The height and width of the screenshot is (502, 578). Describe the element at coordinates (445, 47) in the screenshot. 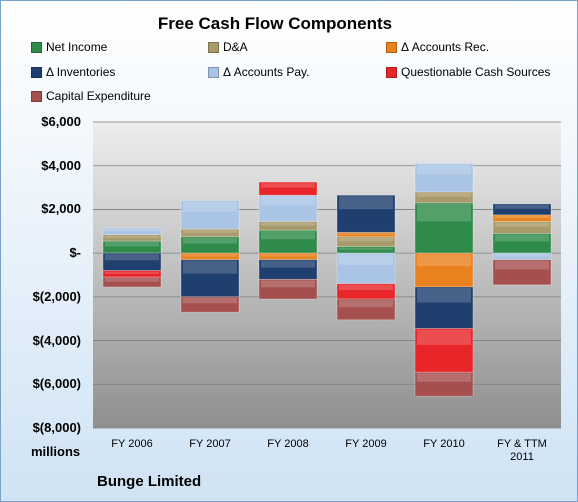

I see `legend-label: Δ Accounts Rec.` at that location.